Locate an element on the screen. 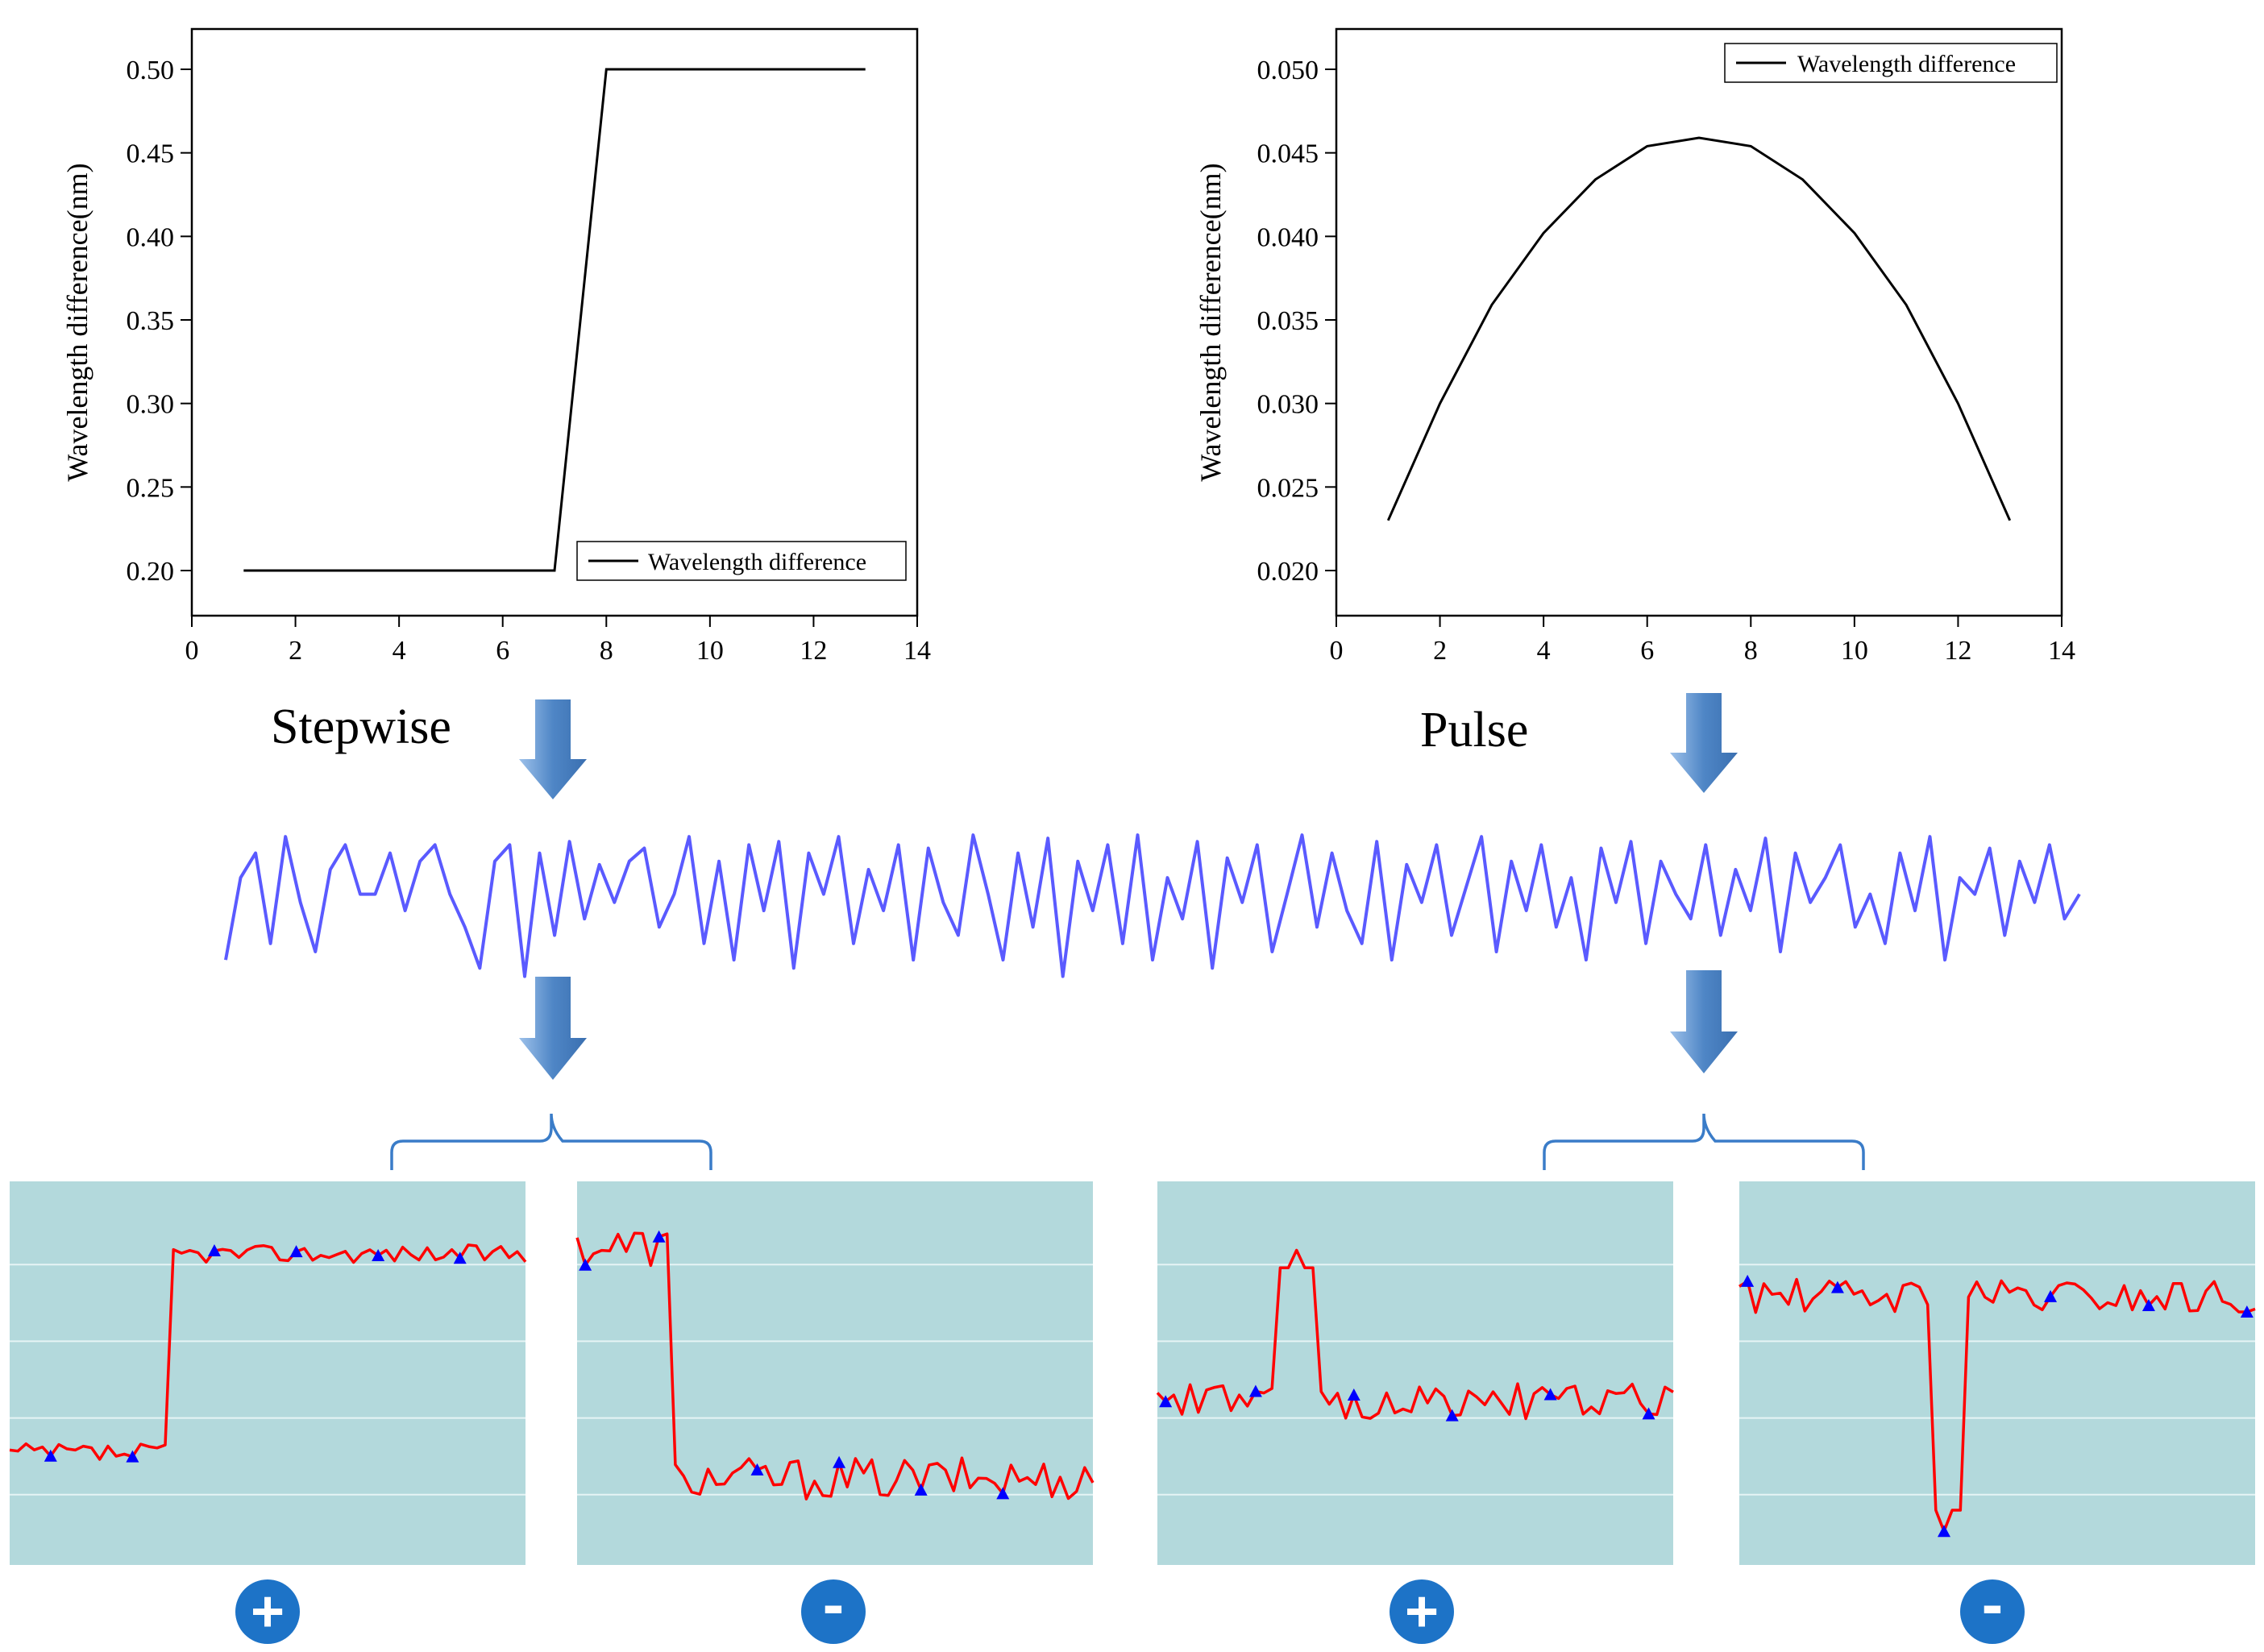  y-tick-label: 0.030 is located at coordinates (1288, 405).